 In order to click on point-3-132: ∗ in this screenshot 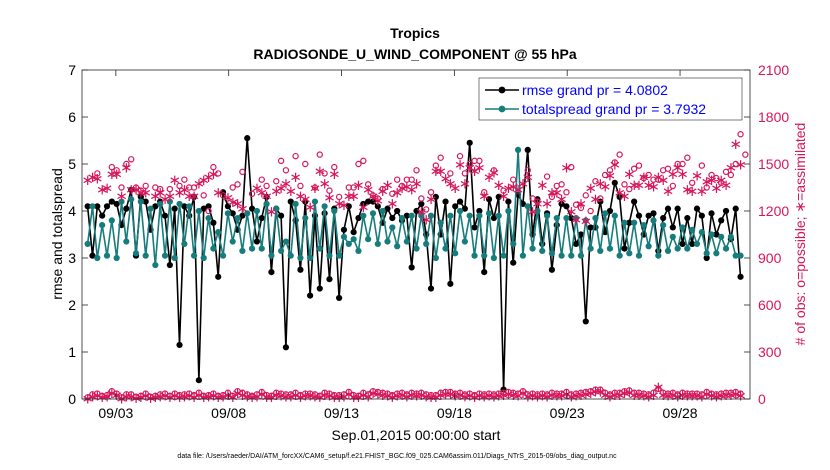, I will do `click(726, 185)`.